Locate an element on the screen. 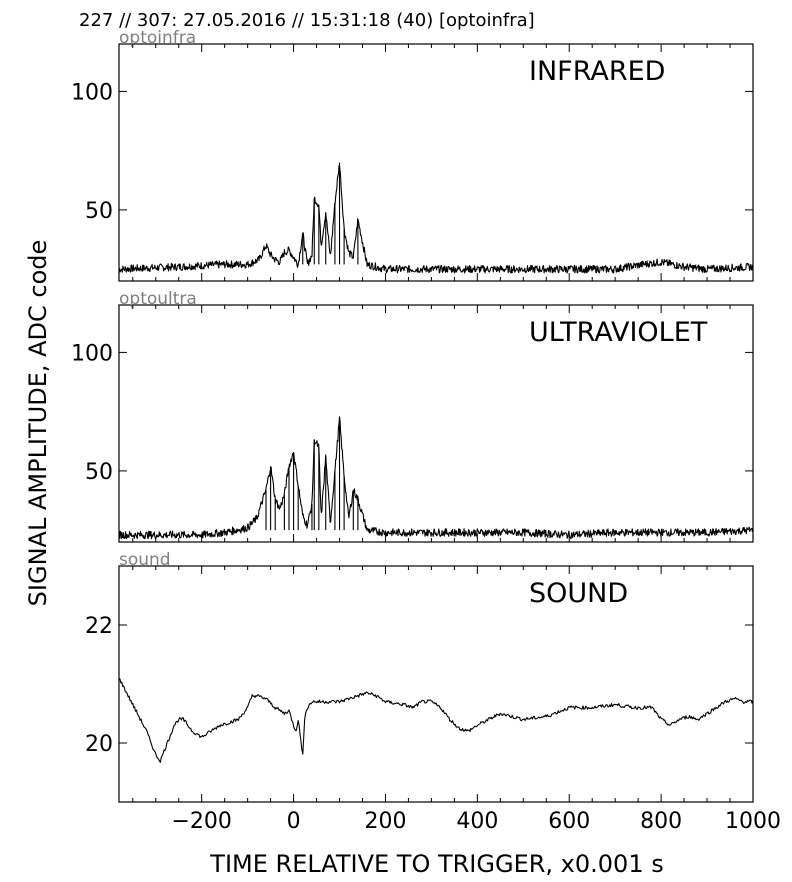  x-tick-label: 0 is located at coordinates (294, 821).